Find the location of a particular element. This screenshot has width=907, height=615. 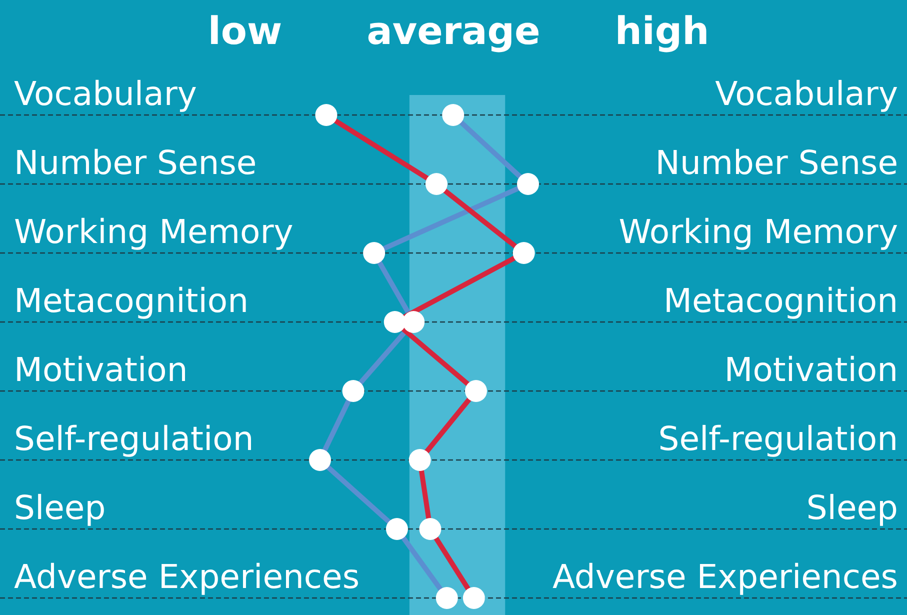

y-tick-label: Sleep is located at coordinates (60, 507).